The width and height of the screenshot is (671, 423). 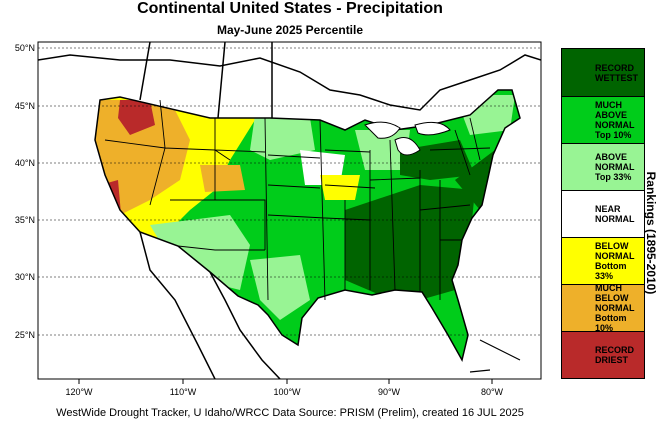 I want to click on legend-item-near-normal: NEAR NORMAL, so click(x=603, y=213).